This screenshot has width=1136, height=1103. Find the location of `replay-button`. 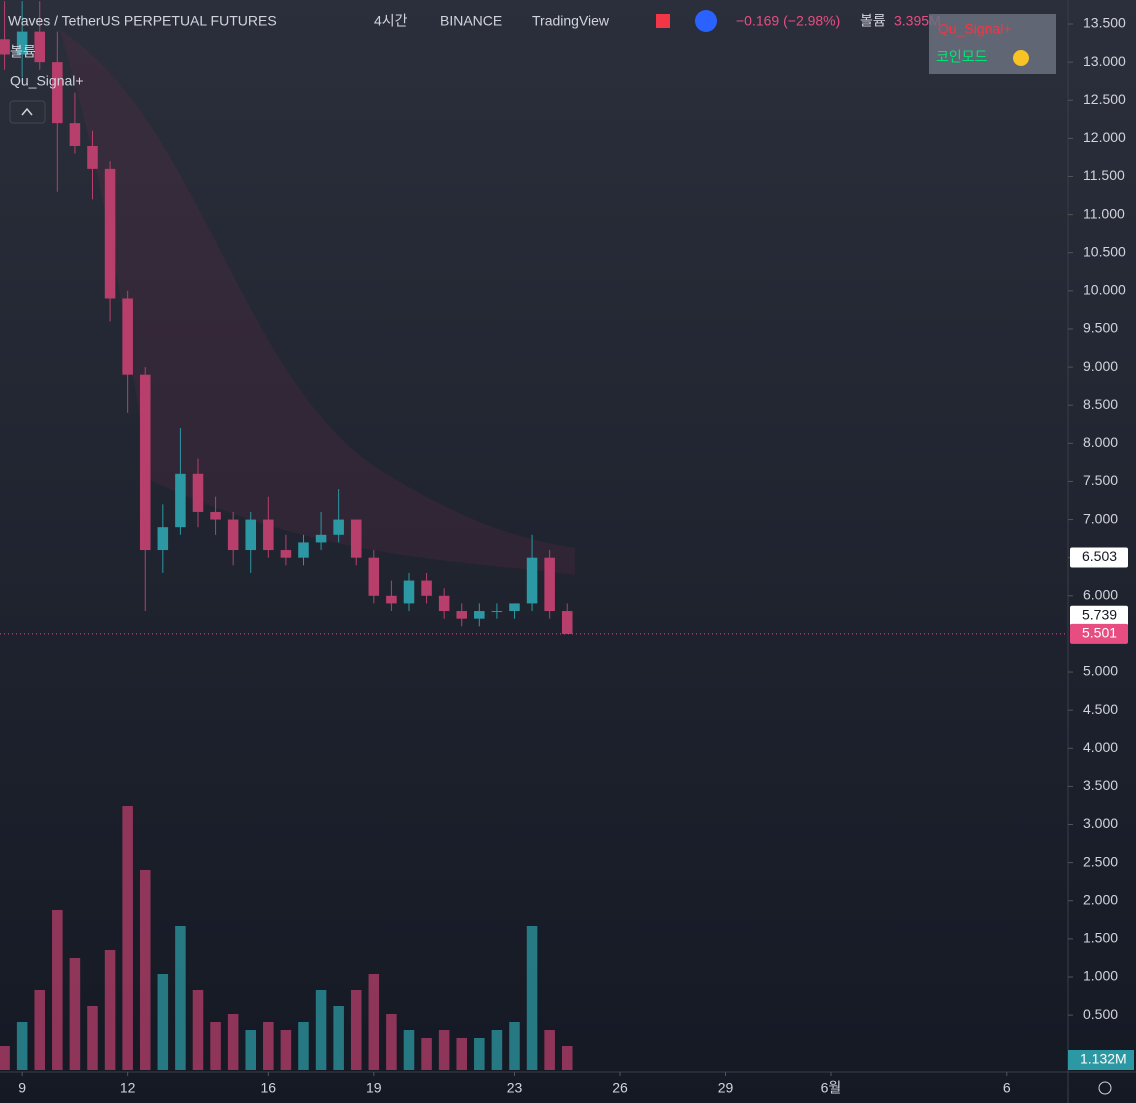

replay-button is located at coordinates (706, 21).